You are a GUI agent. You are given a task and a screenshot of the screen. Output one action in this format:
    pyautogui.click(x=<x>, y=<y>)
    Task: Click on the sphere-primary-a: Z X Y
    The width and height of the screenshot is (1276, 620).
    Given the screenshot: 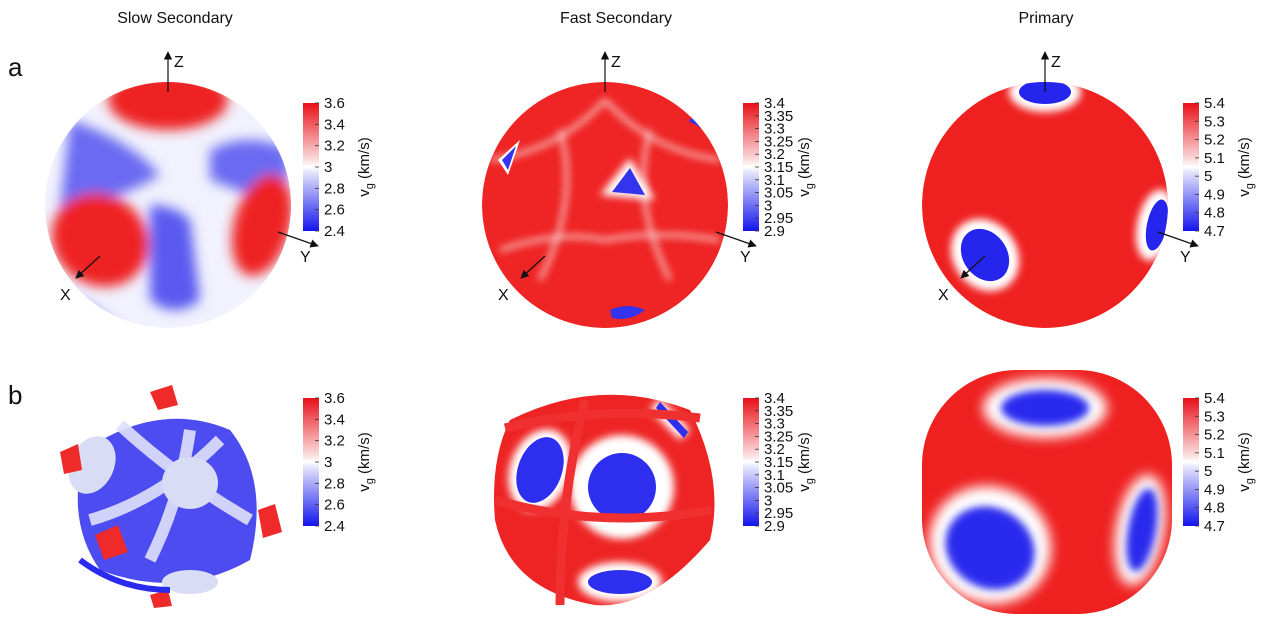 What is the action you would take?
    pyautogui.click(x=1060, y=189)
    